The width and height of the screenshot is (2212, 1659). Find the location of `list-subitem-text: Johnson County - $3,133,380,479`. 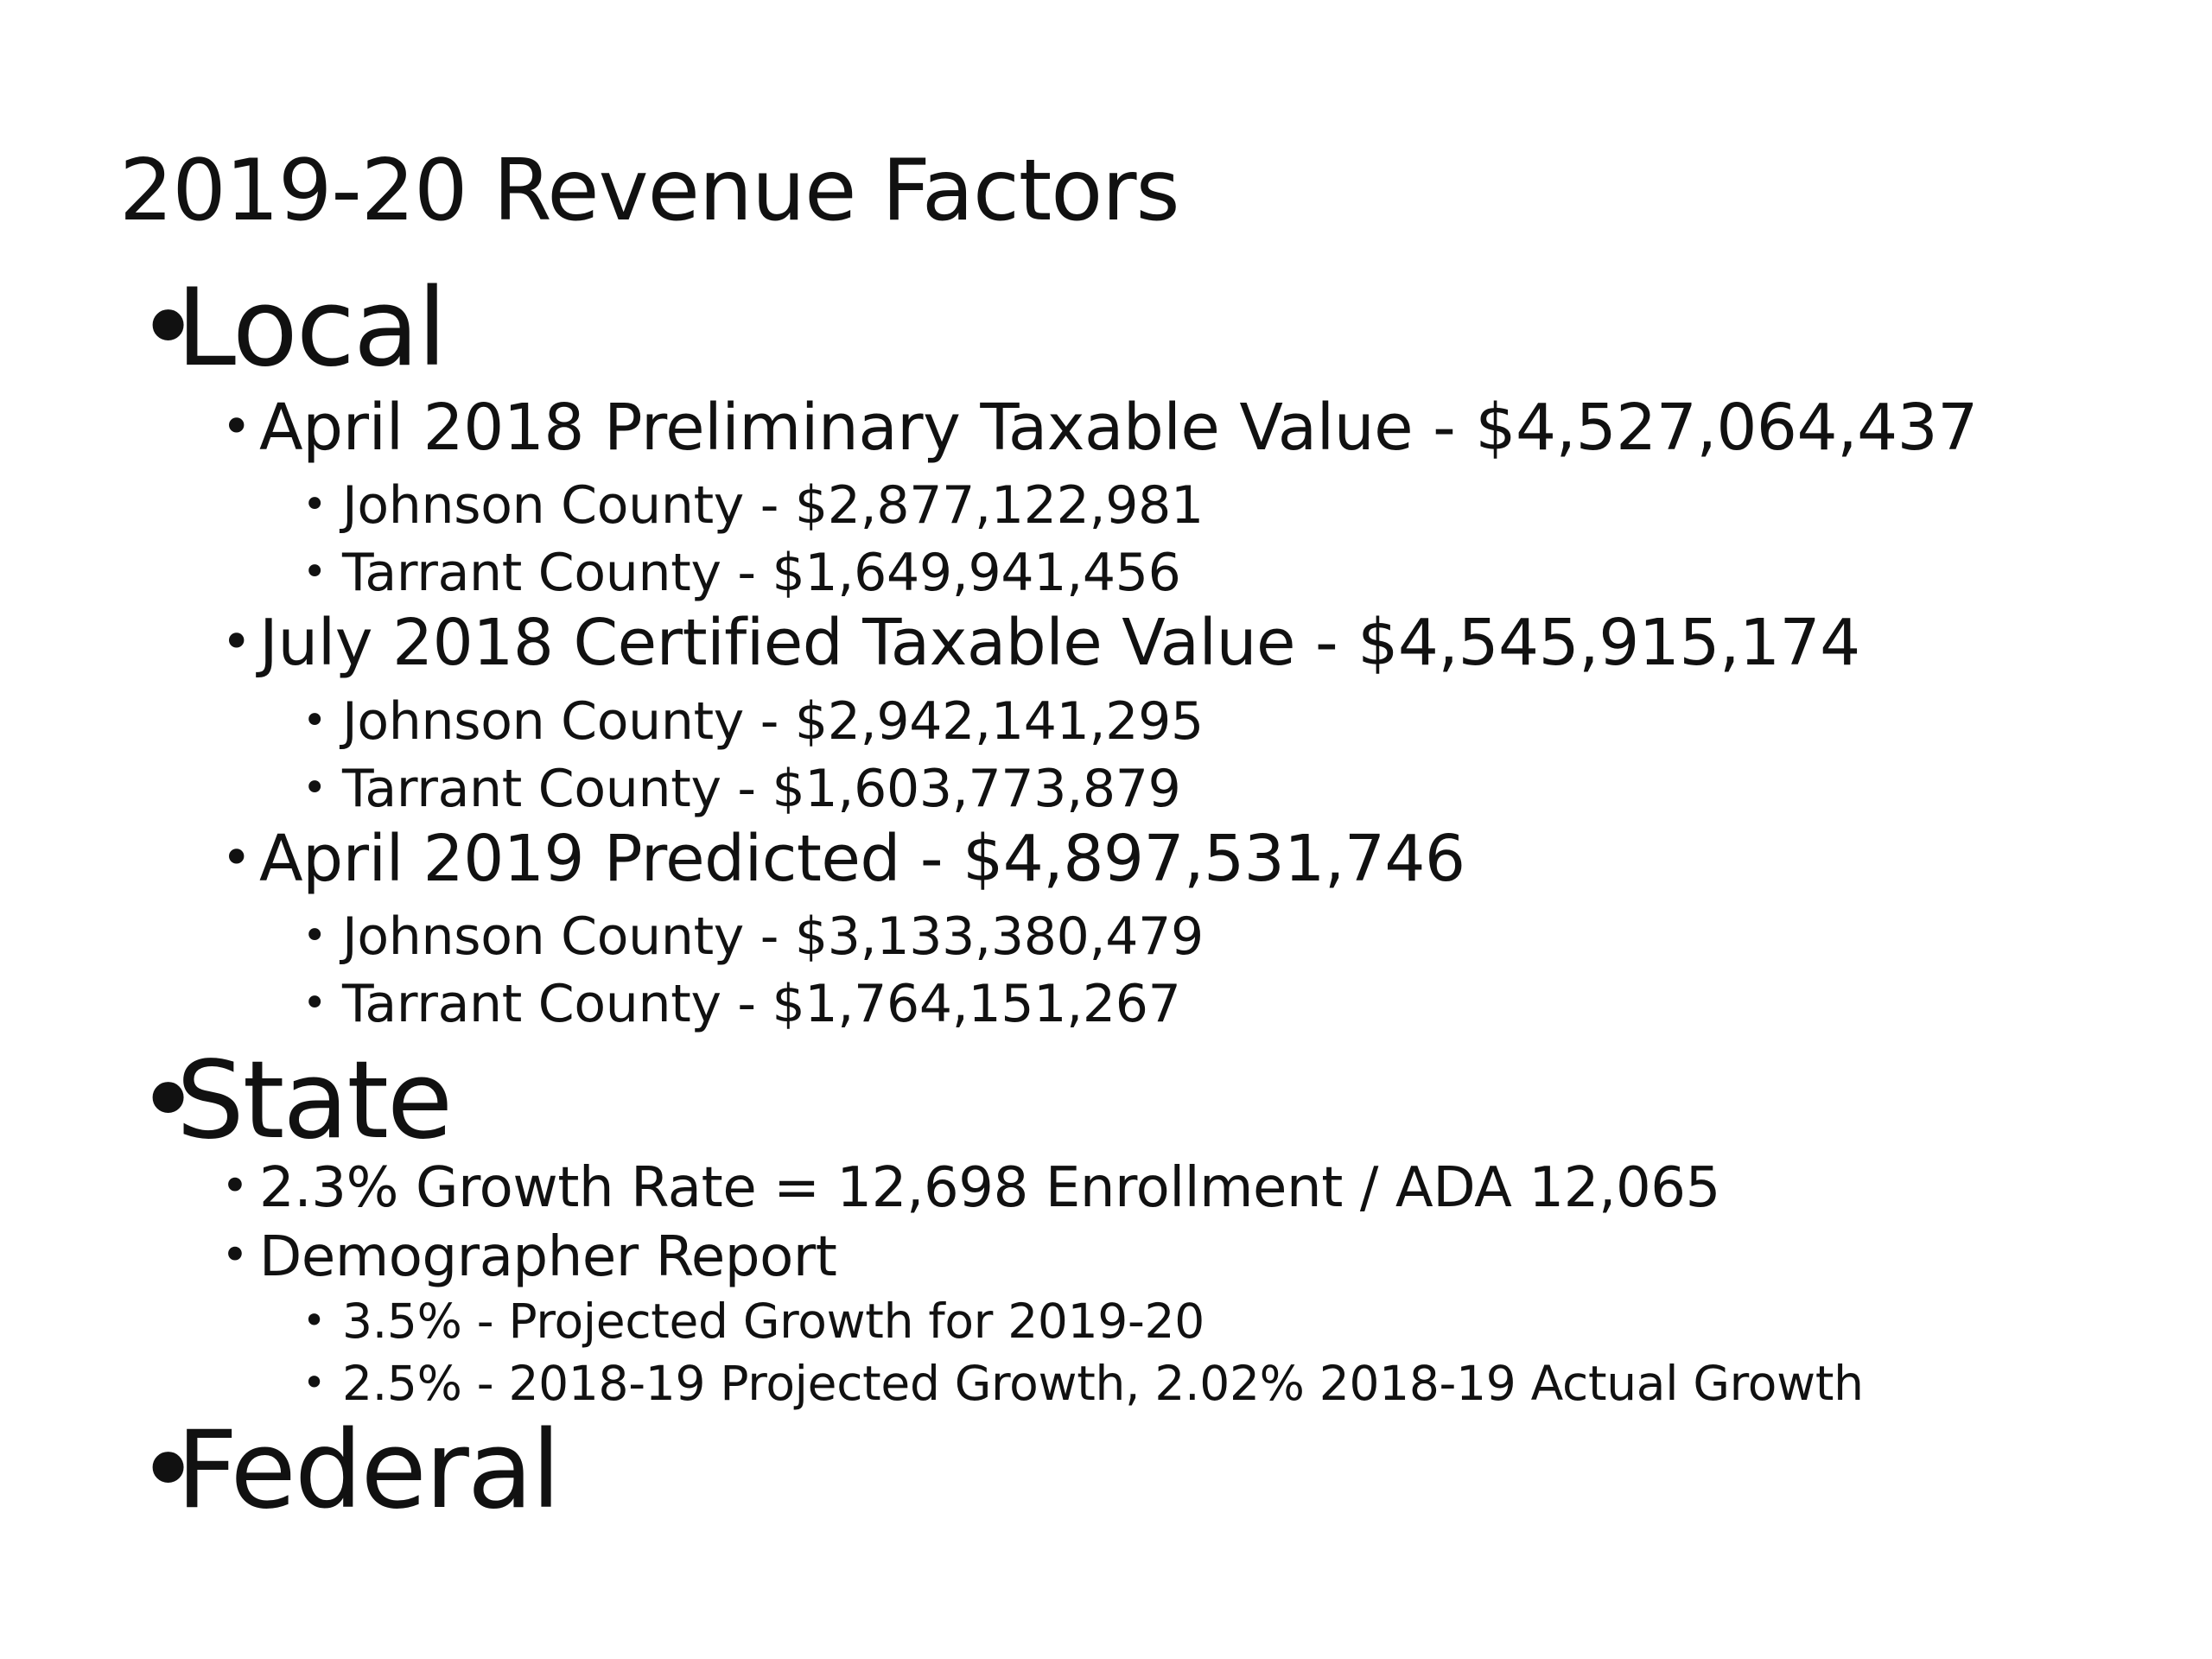

list-subitem-text: Johnson County - $3,133,380,479 is located at coordinates (773, 936).